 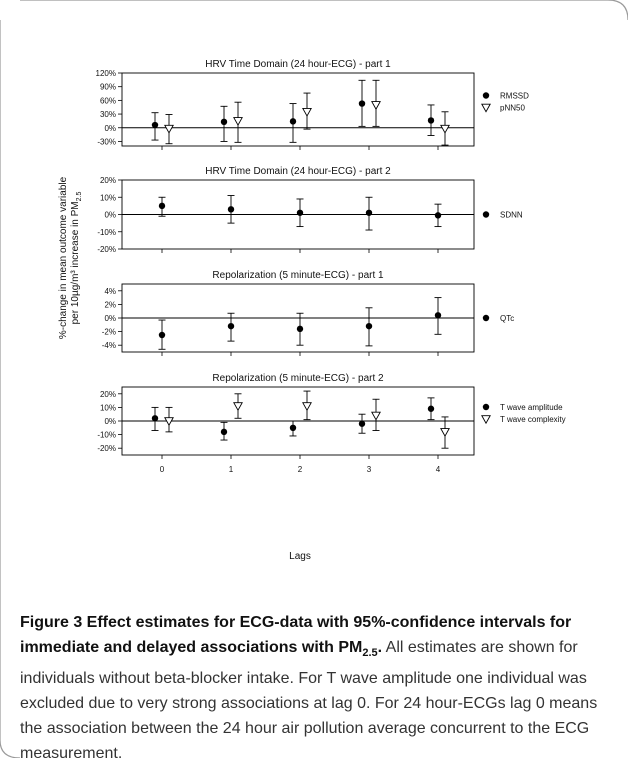 What do you see at coordinates (108, 100) in the screenshot?
I see `y-tick-label: 60%` at bounding box center [108, 100].